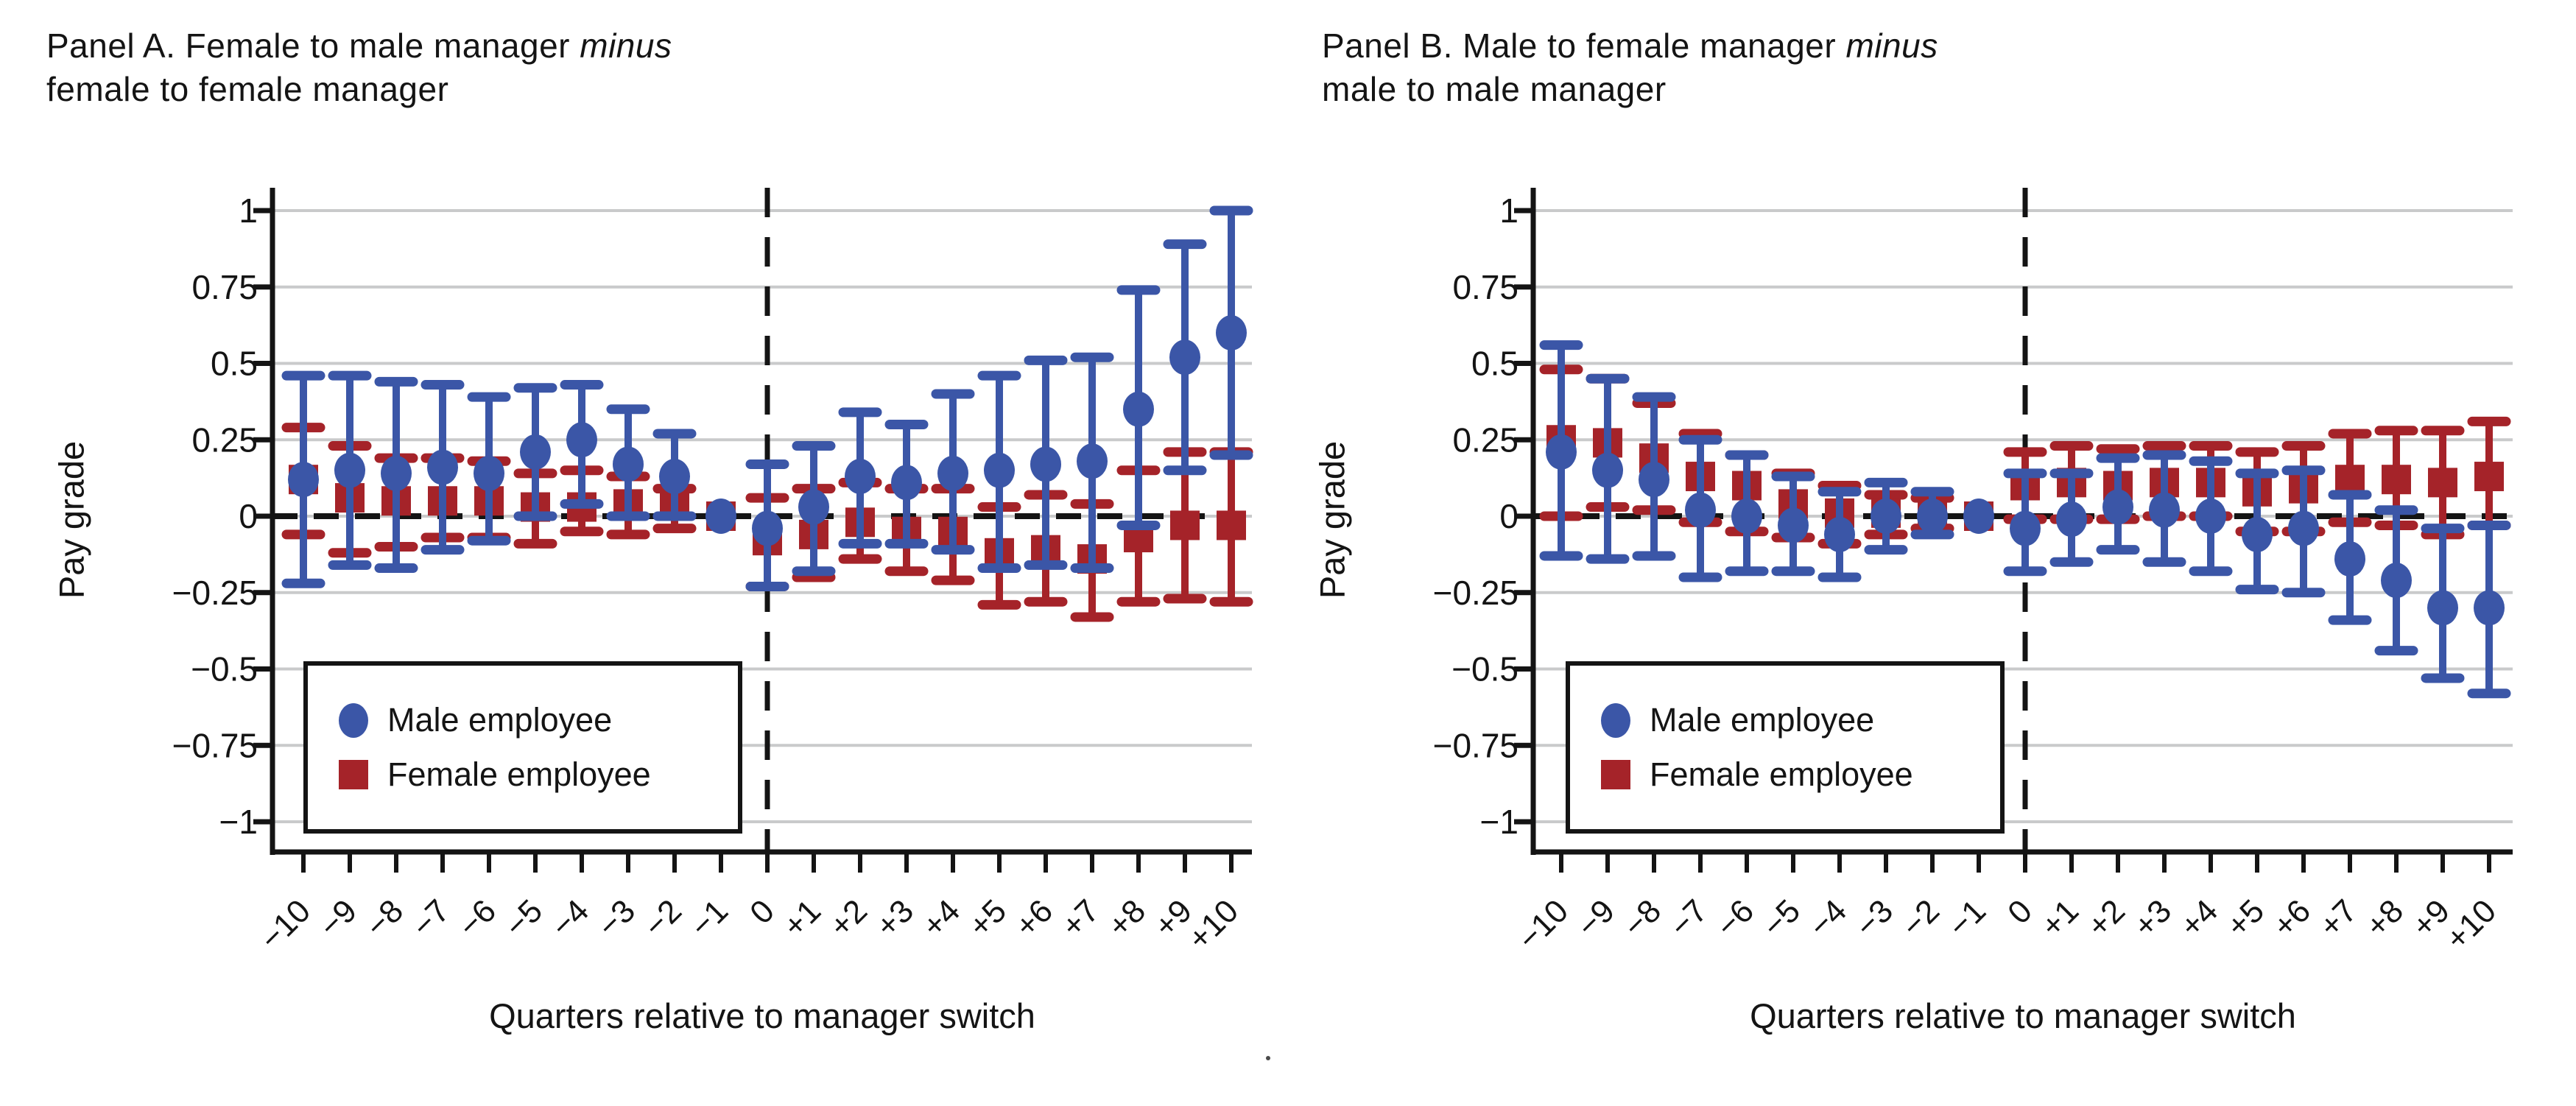 The height and width of the screenshot is (1106, 2576). Describe the element at coordinates (1785, 747) in the screenshot. I see `panel-b-legend: Male employee Female employee` at that location.